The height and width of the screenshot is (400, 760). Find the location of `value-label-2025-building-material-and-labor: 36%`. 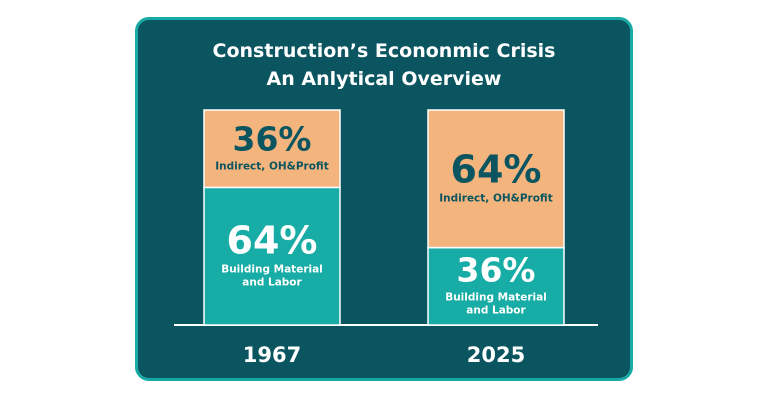

value-label-2025-building-material-and-labor: 36% is located at coordinates (496, 270).